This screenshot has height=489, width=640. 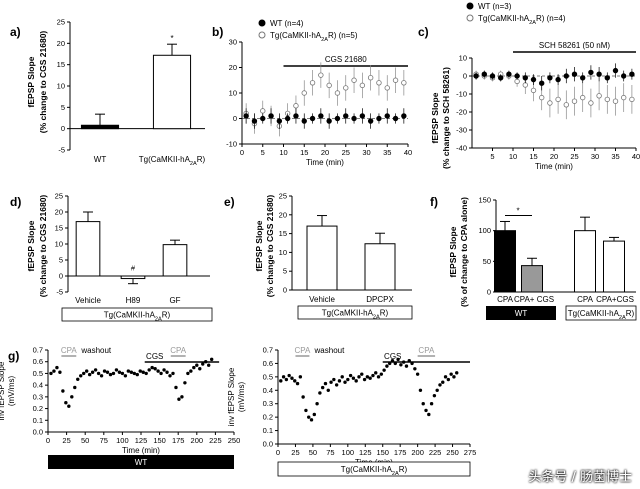 I want to click on x-tick-label: 35, so click(x=615, y=156).